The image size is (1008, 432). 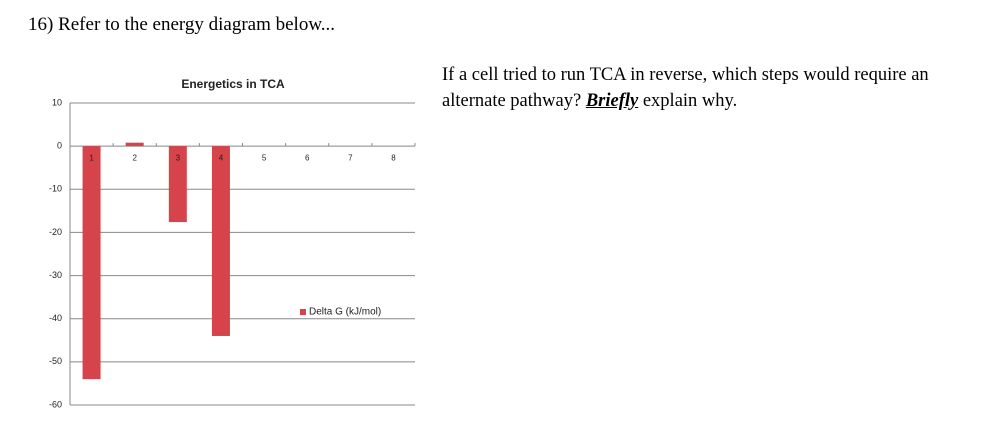 What do you see at coordinates (350, 157) in the screenshot?
I see `x-tick-label: 7` at bounding box center [350, 157].